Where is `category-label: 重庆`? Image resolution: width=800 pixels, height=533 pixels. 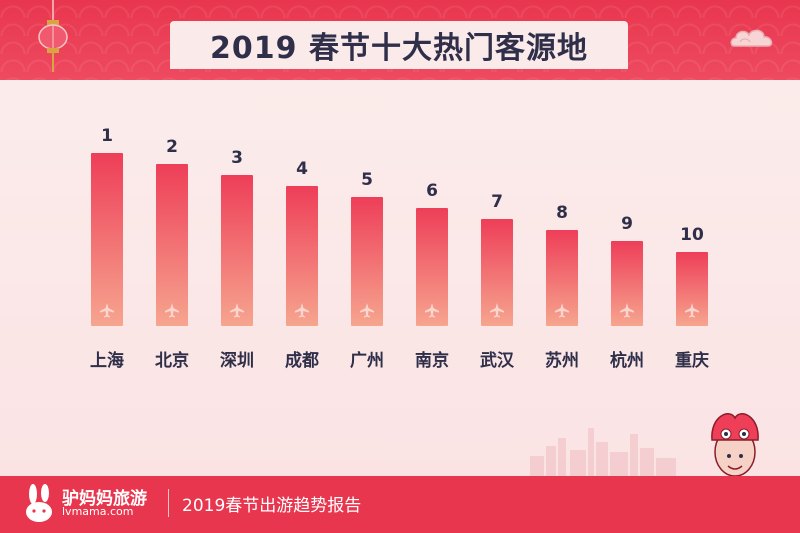 category-label: 重庆 is located at coordinates (692, 360).